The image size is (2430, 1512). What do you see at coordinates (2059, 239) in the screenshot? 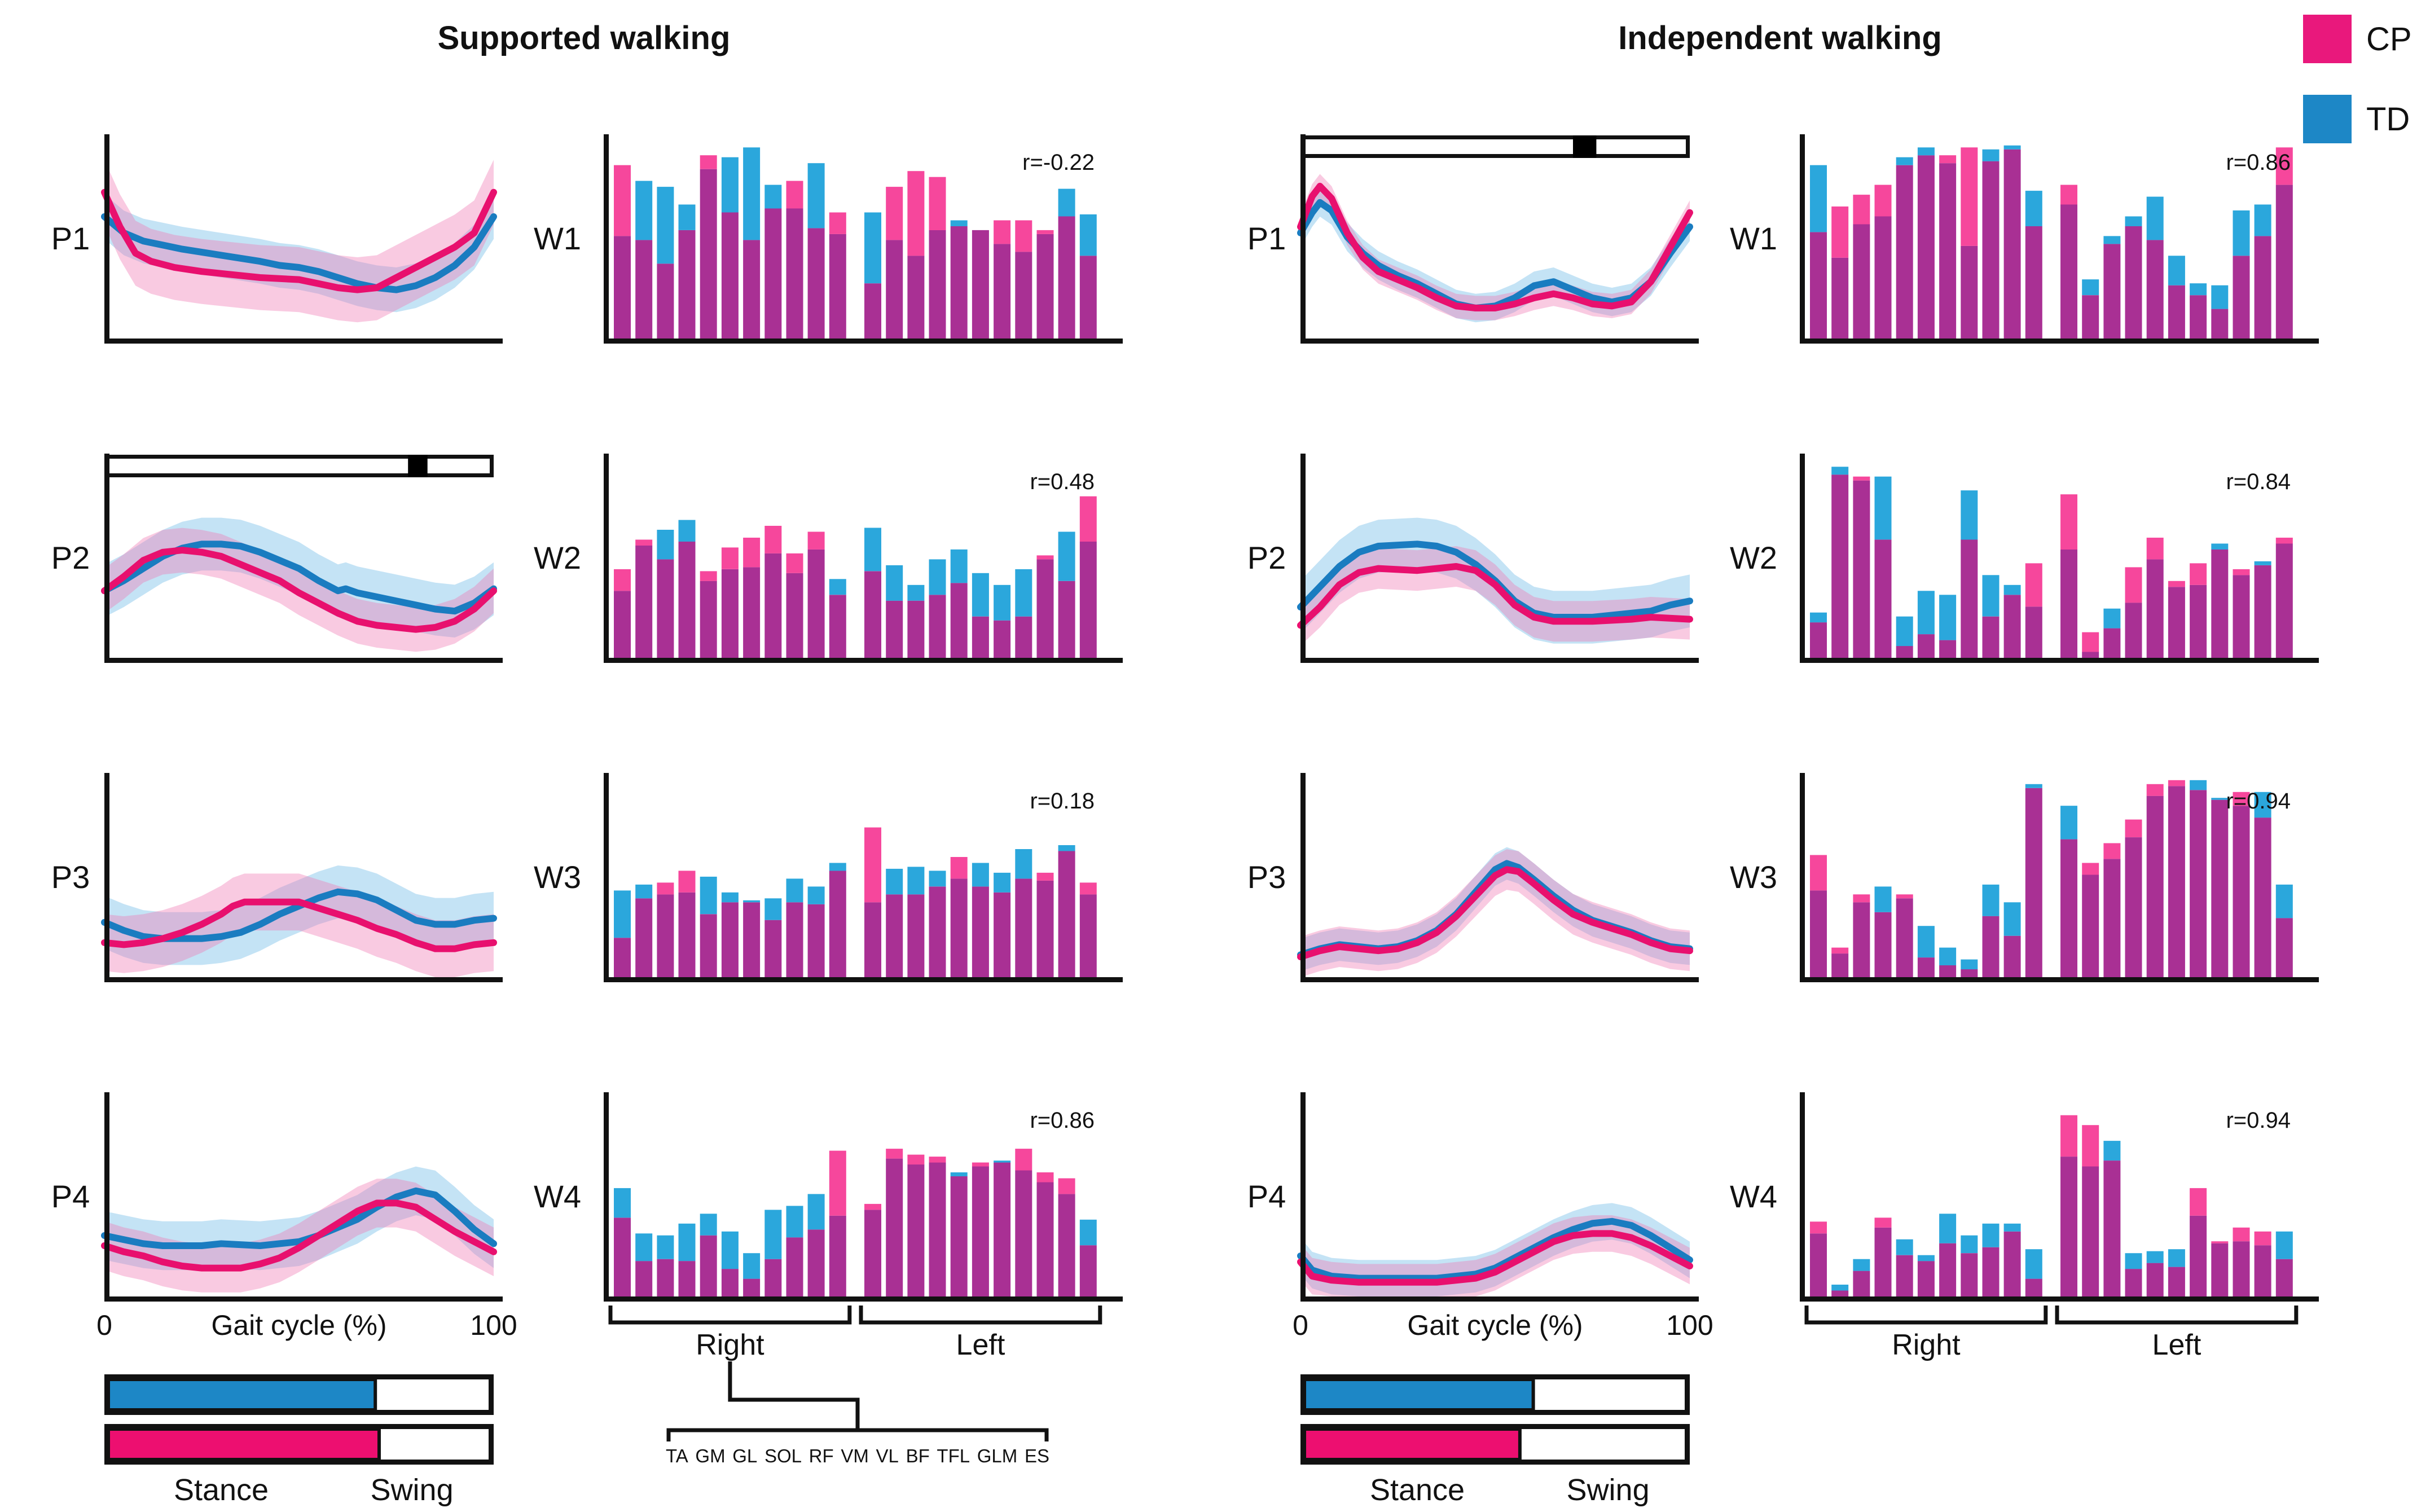
I see `weight-plot-w1-independent` at bounding box center [2059, 239].